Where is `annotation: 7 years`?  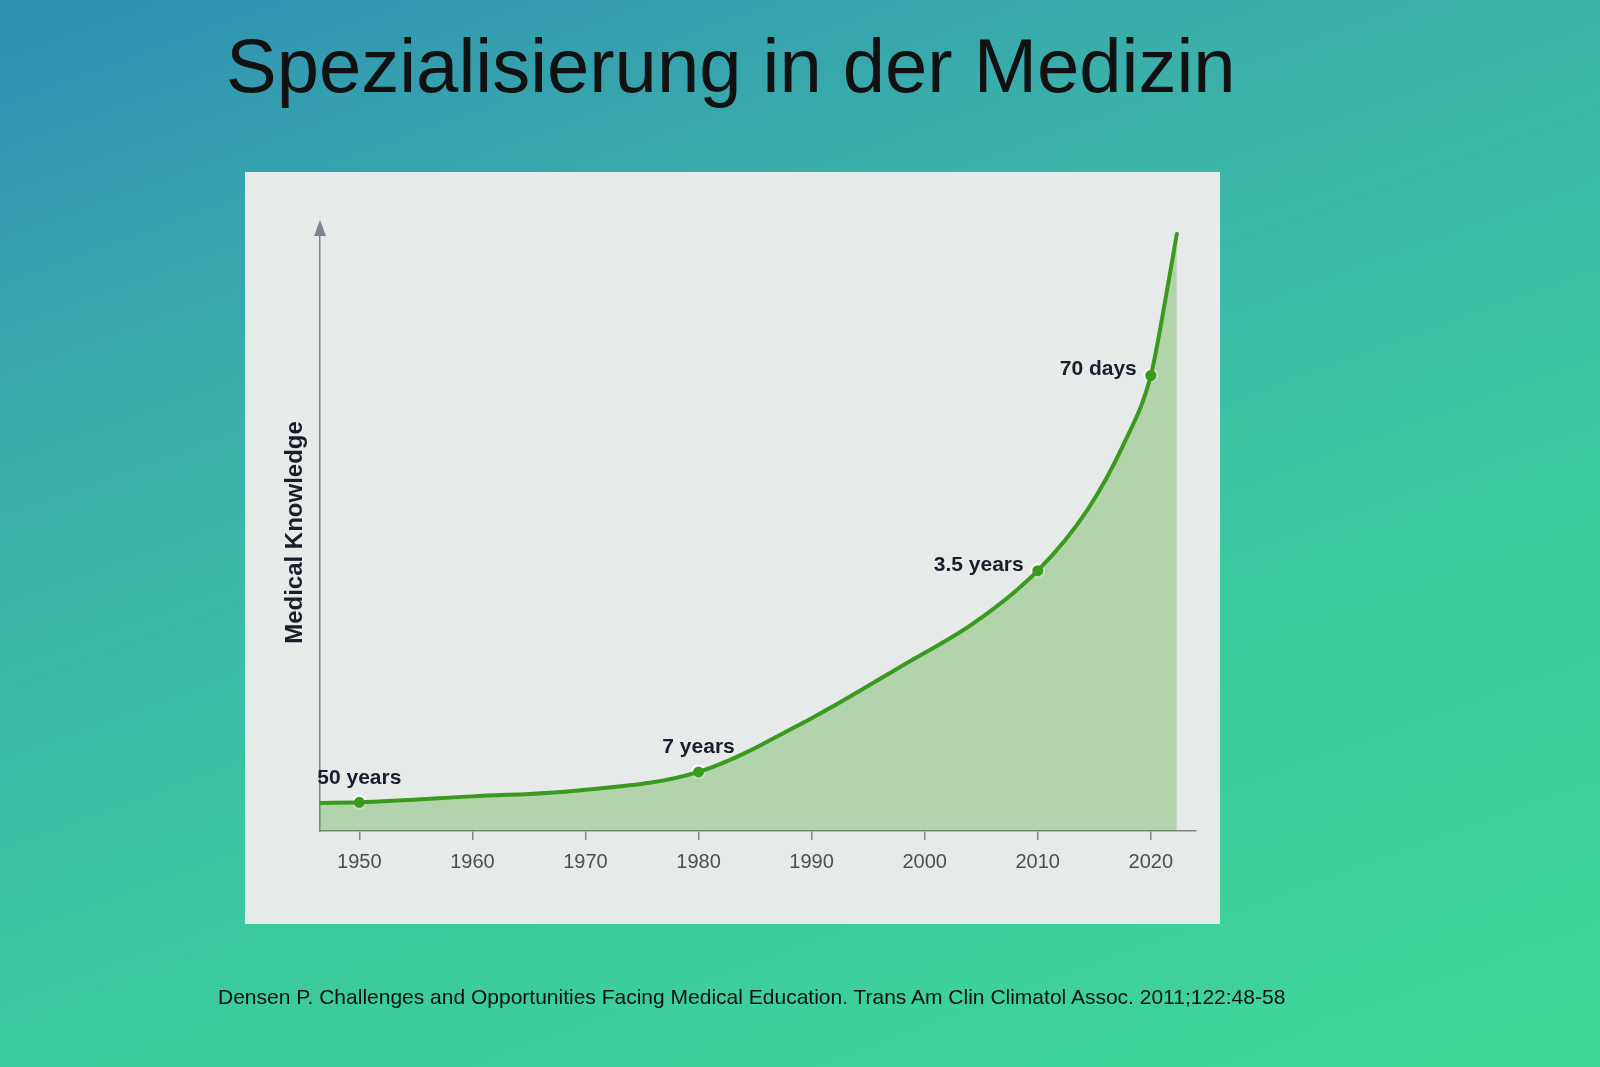
annotation: 7 years is located at coordinates (698, 746).